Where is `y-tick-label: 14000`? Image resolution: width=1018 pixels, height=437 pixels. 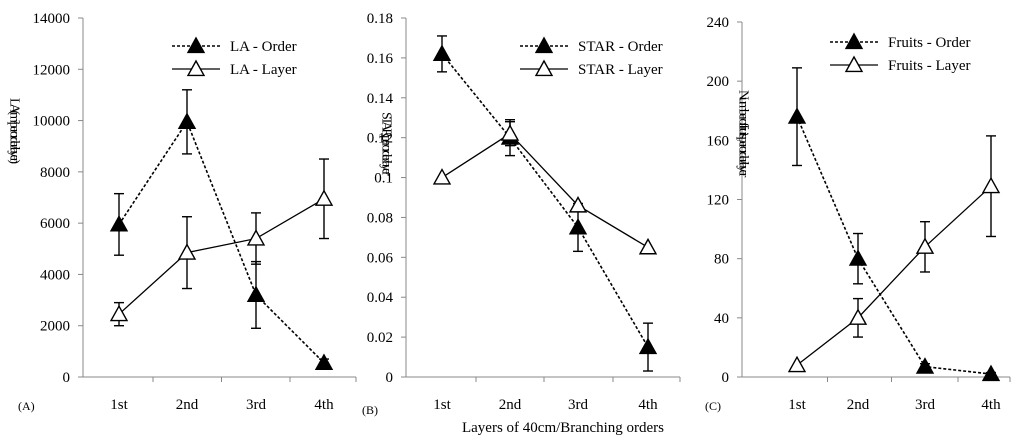
y-tick-label: 14000 is located at coordinates (52, 19).